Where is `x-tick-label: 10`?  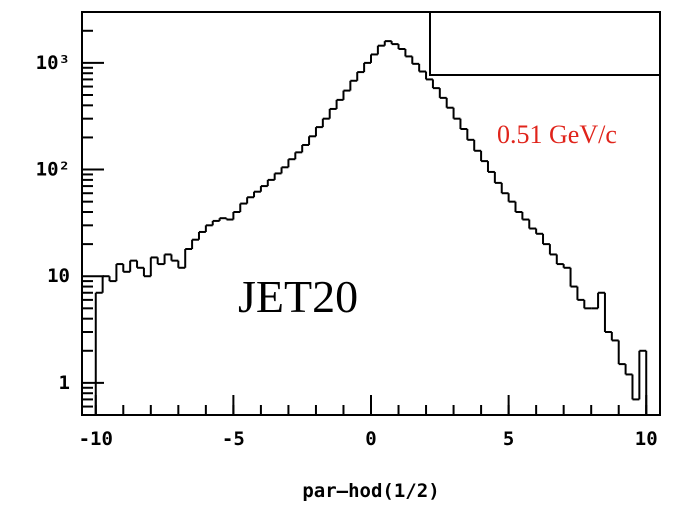
x-tick-label: 10 is located at coordinates (646, 439).